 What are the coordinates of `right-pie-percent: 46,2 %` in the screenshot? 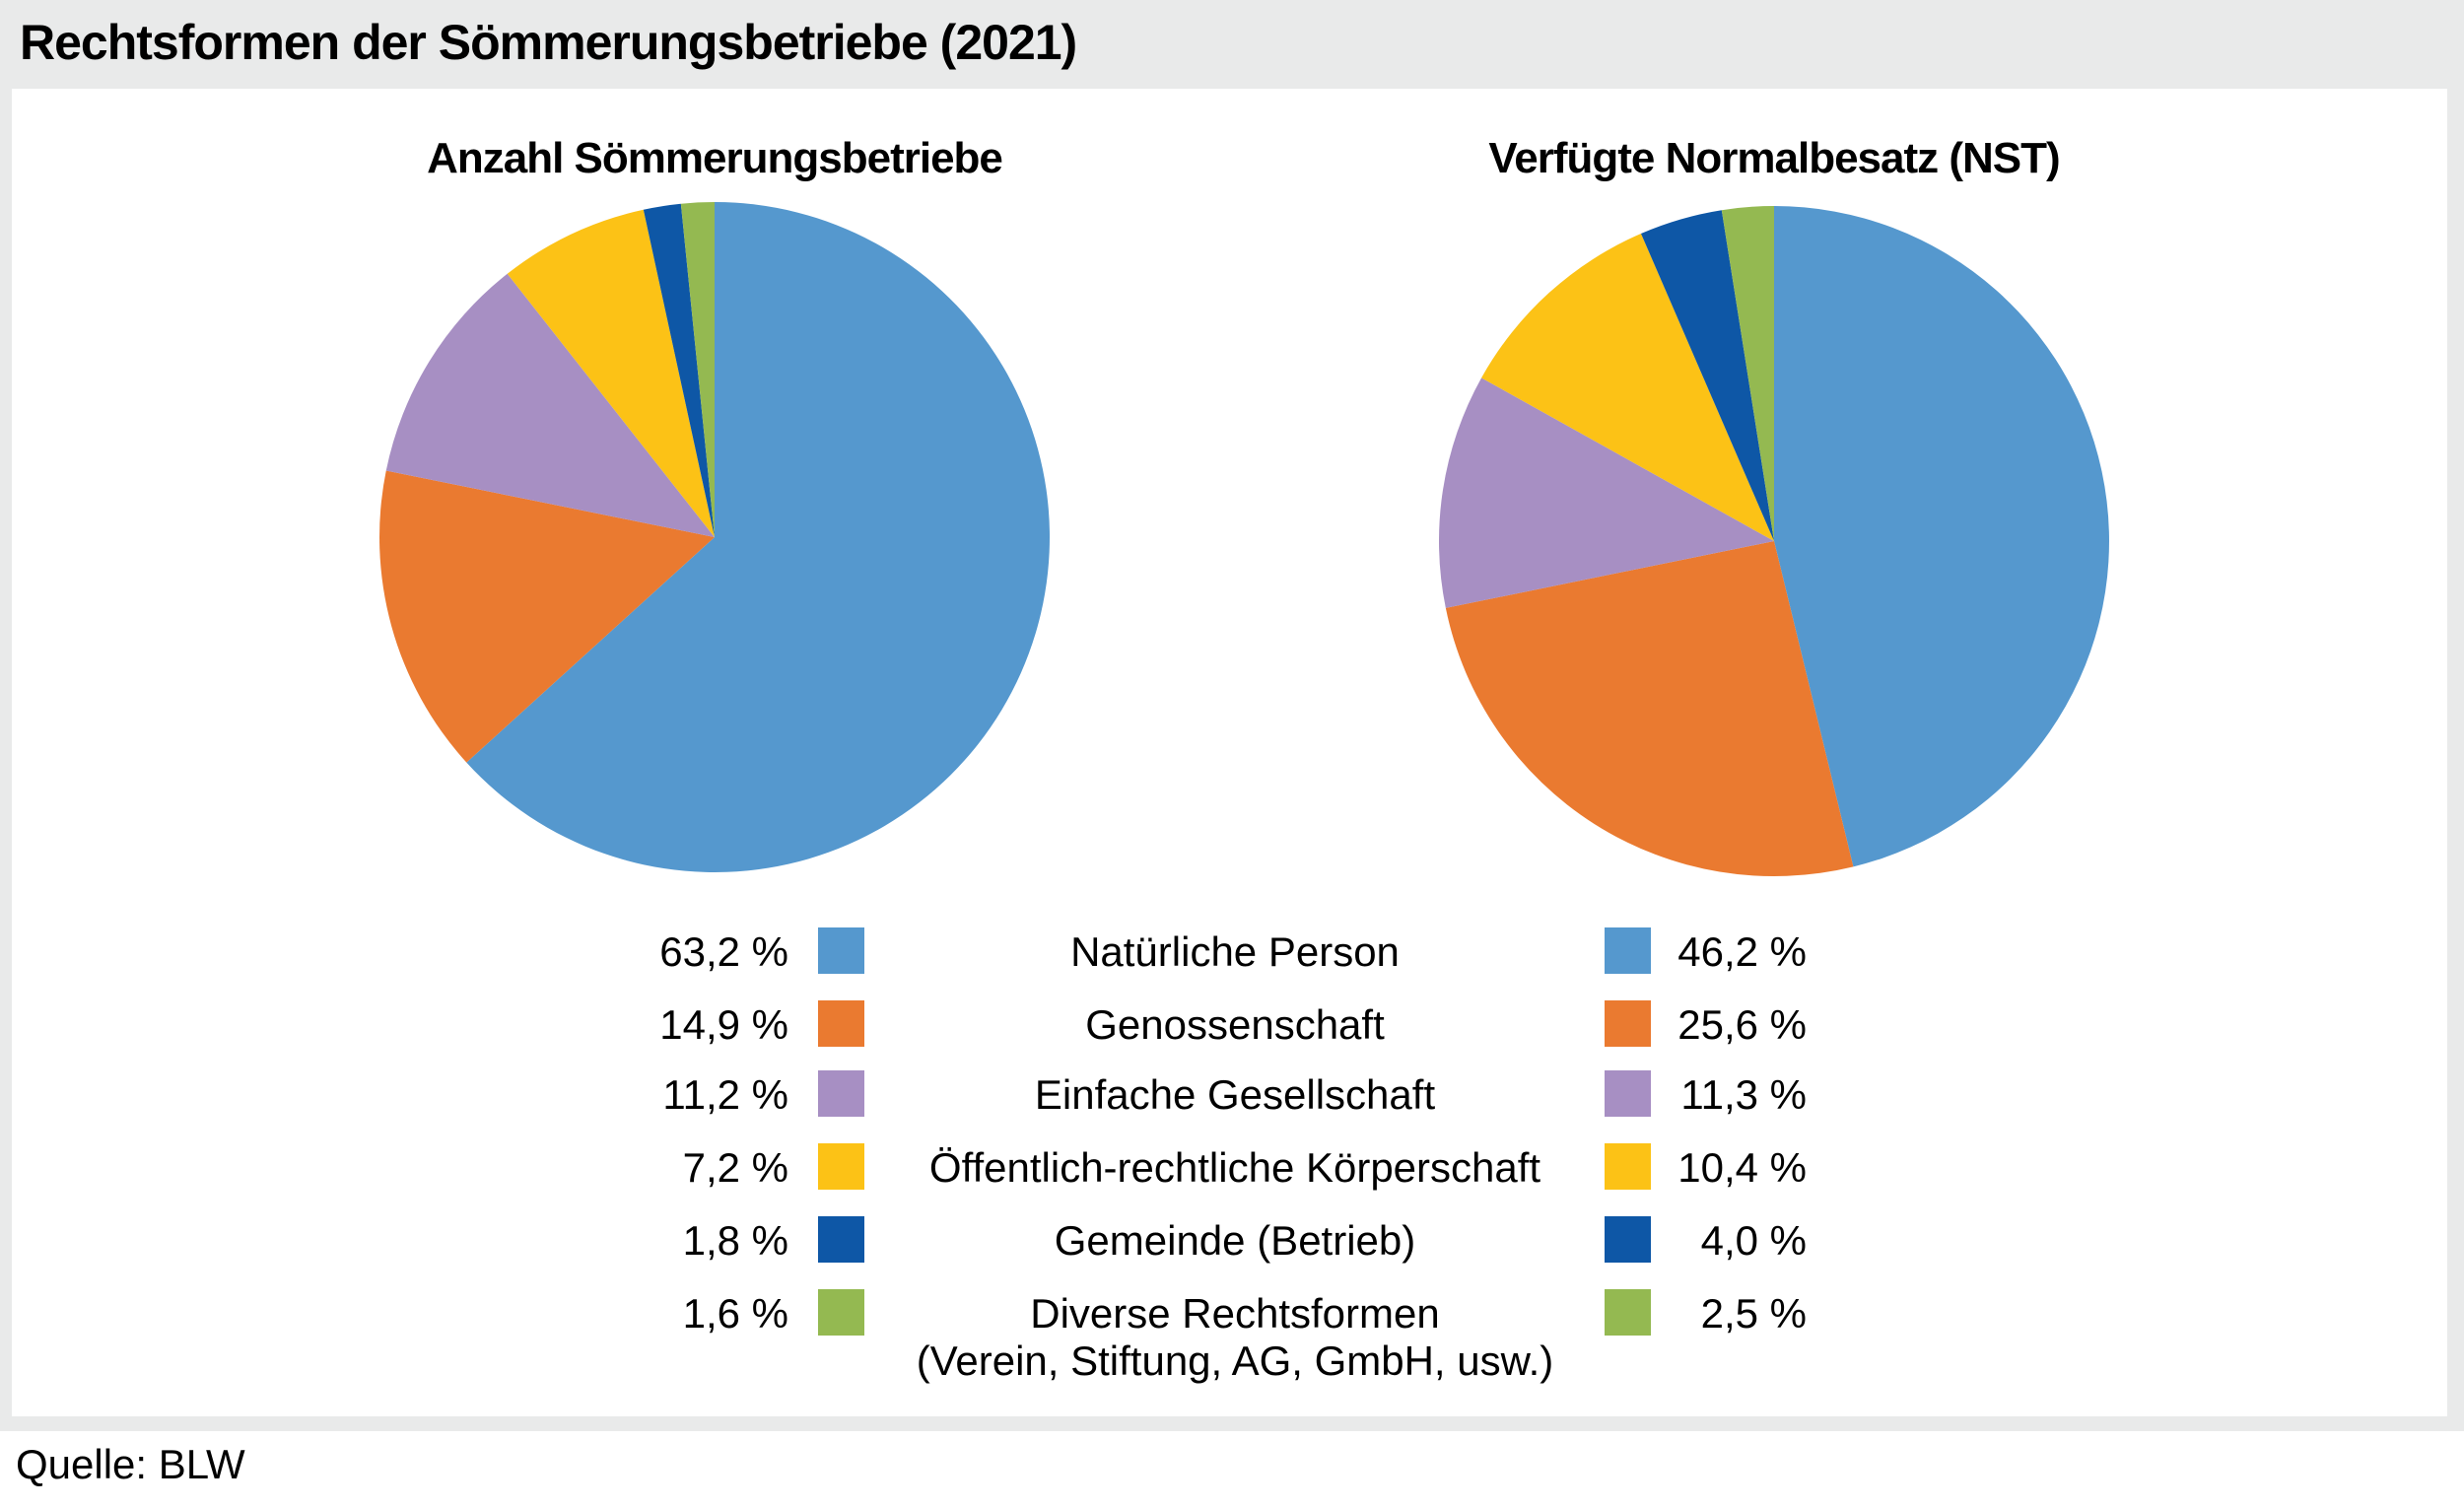 It's located at (1742, 952).